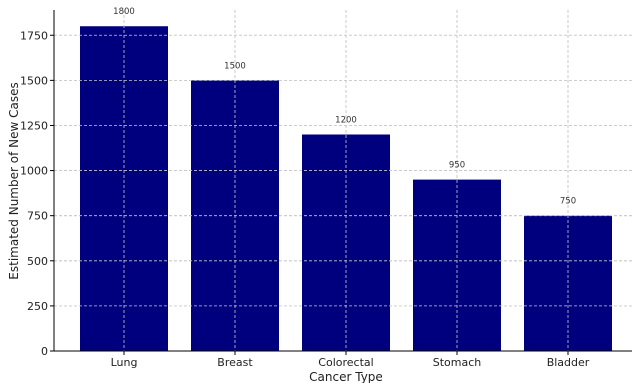 The height and width of the screenshot is (383, 633). What do you see at coordinates (457, 362) in the screenshot?
I see `x-tick-label: Stomach` at bounding box center [457, 362].